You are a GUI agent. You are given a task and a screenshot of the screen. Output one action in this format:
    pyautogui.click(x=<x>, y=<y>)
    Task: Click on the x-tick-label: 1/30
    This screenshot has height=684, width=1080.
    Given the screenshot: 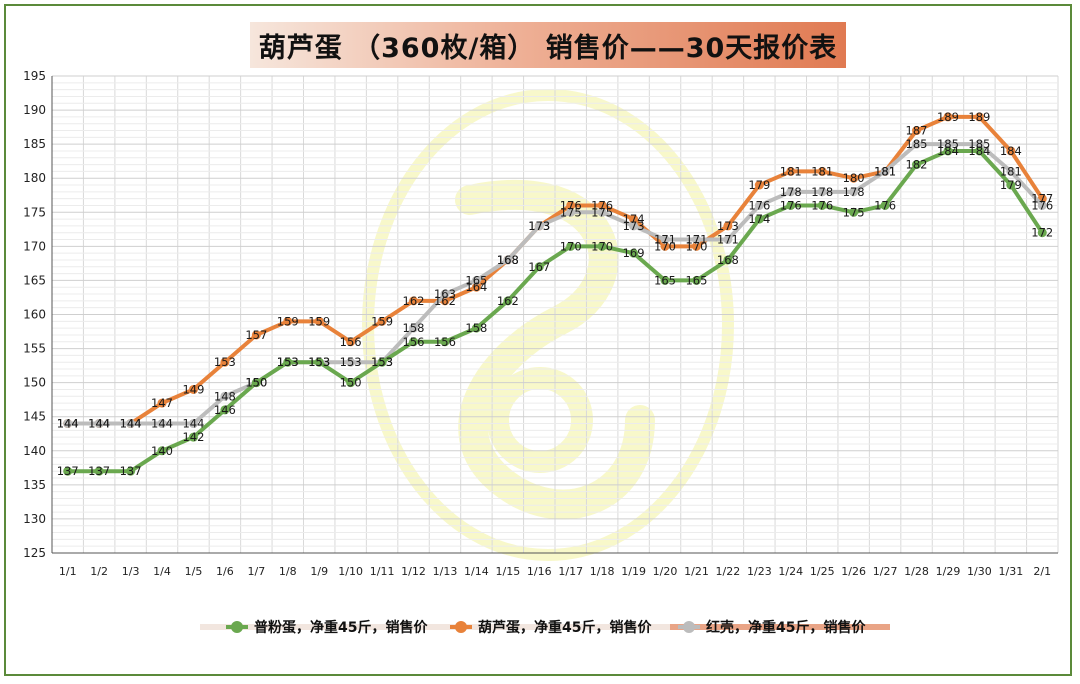 What is the action you would take?
    pyautogui.click(x=979, y=571)
    